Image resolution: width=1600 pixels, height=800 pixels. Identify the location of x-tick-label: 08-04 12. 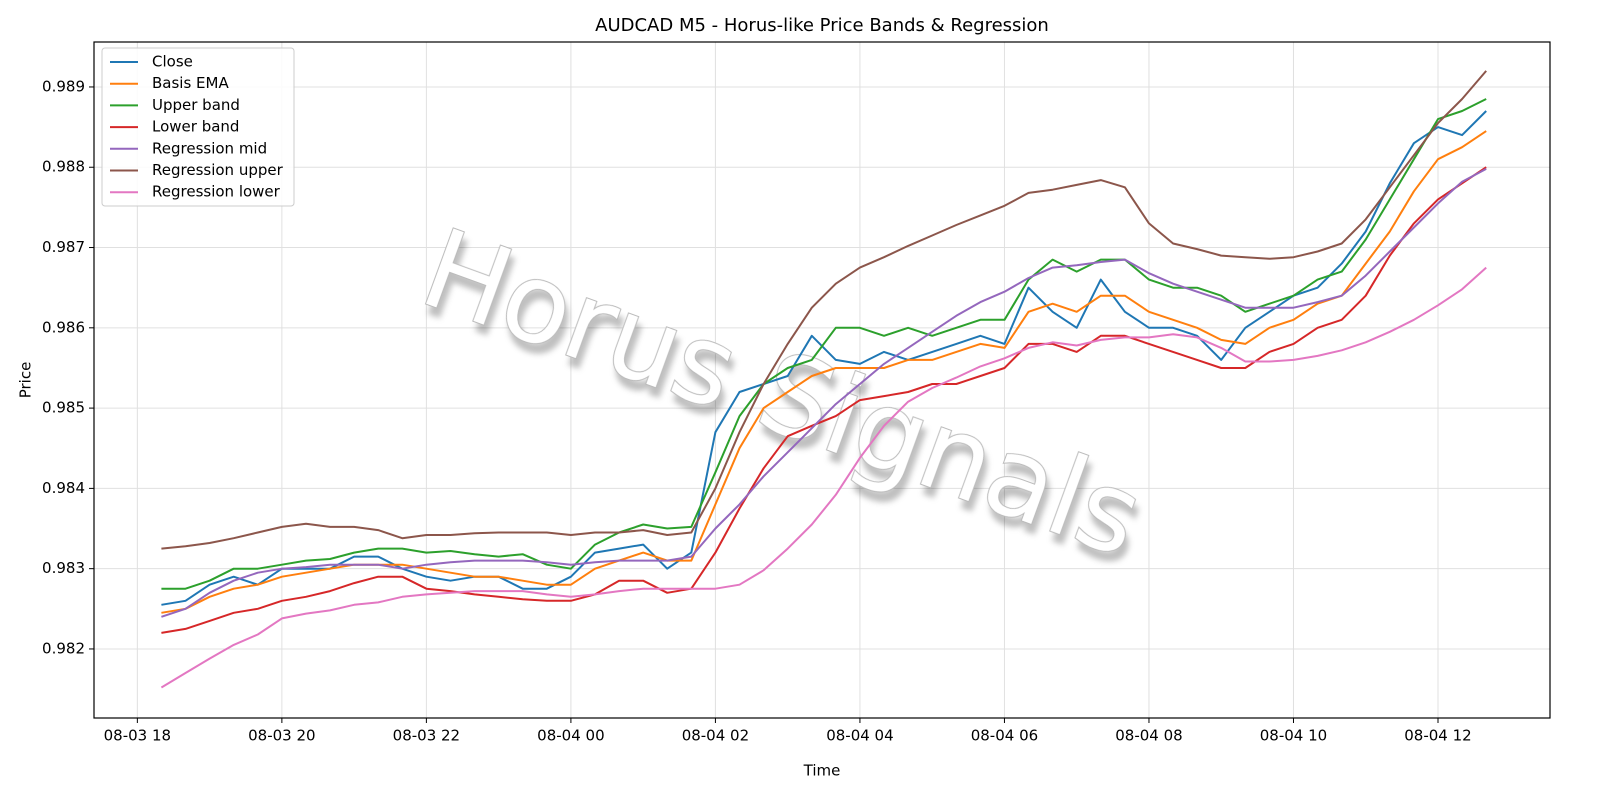
(1437, 736).